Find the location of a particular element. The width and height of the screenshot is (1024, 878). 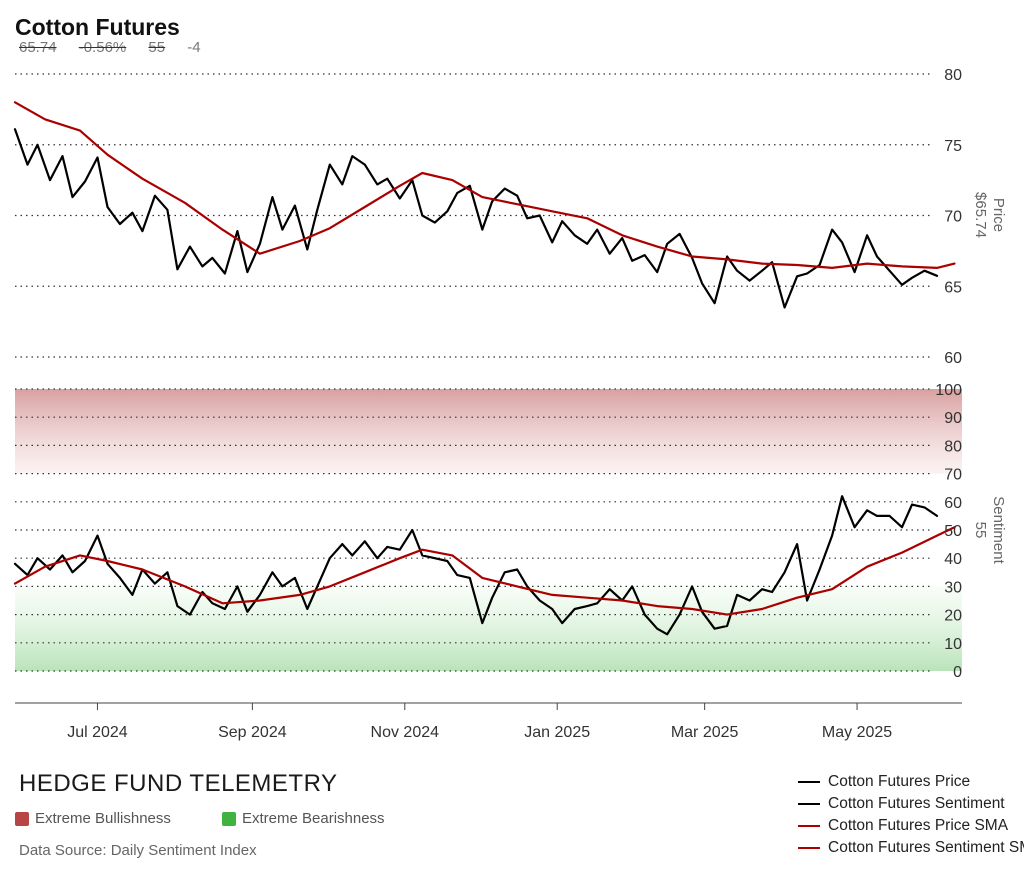

sentiment-sma-line is located at coordinates (484, 571).